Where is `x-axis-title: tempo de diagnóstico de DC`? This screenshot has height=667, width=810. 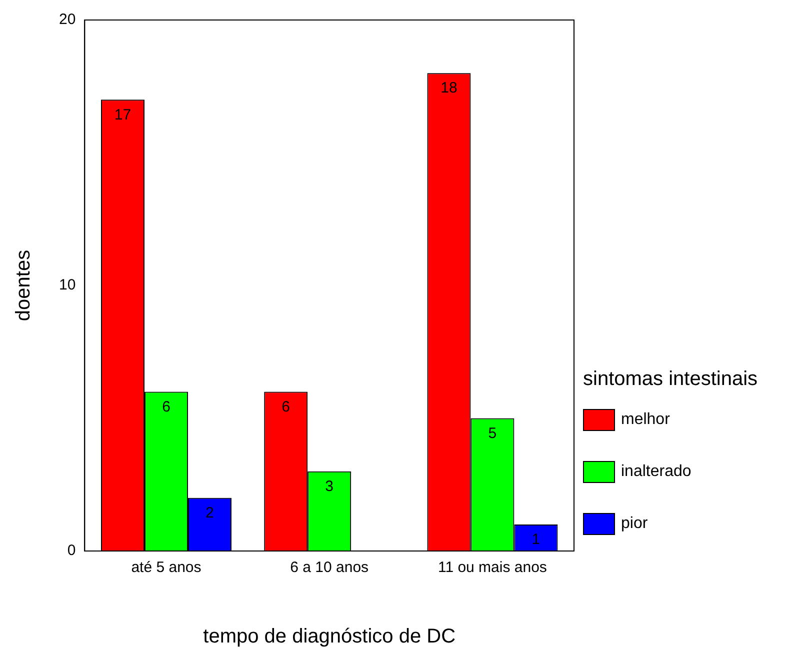
x-axis-title: tempo de diagnóstico de DC is located at coordinates (329, 637).